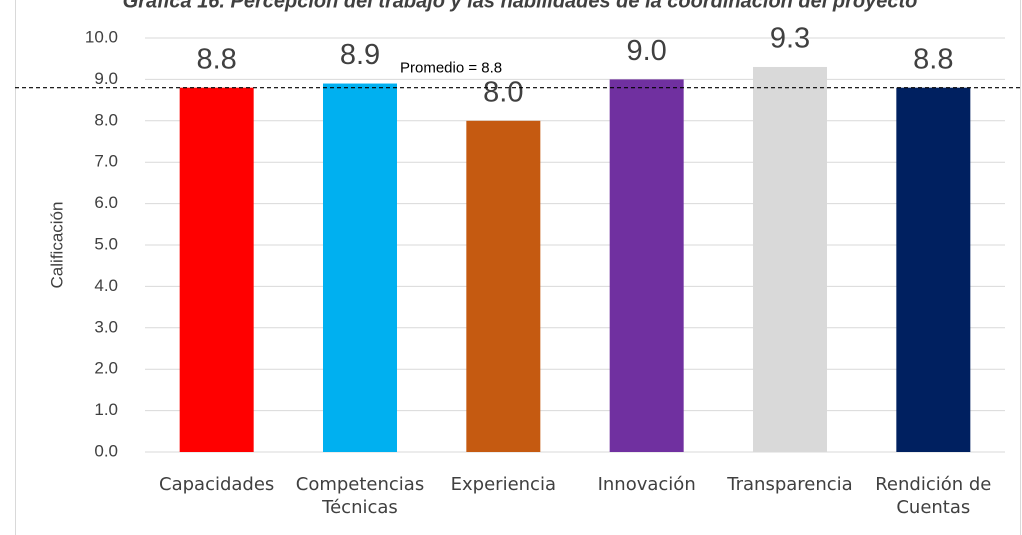  Describe the element at coordinates (933, 496) in the screenshot. I see `x-tick-label: Rendición de Cuentas` at that location.